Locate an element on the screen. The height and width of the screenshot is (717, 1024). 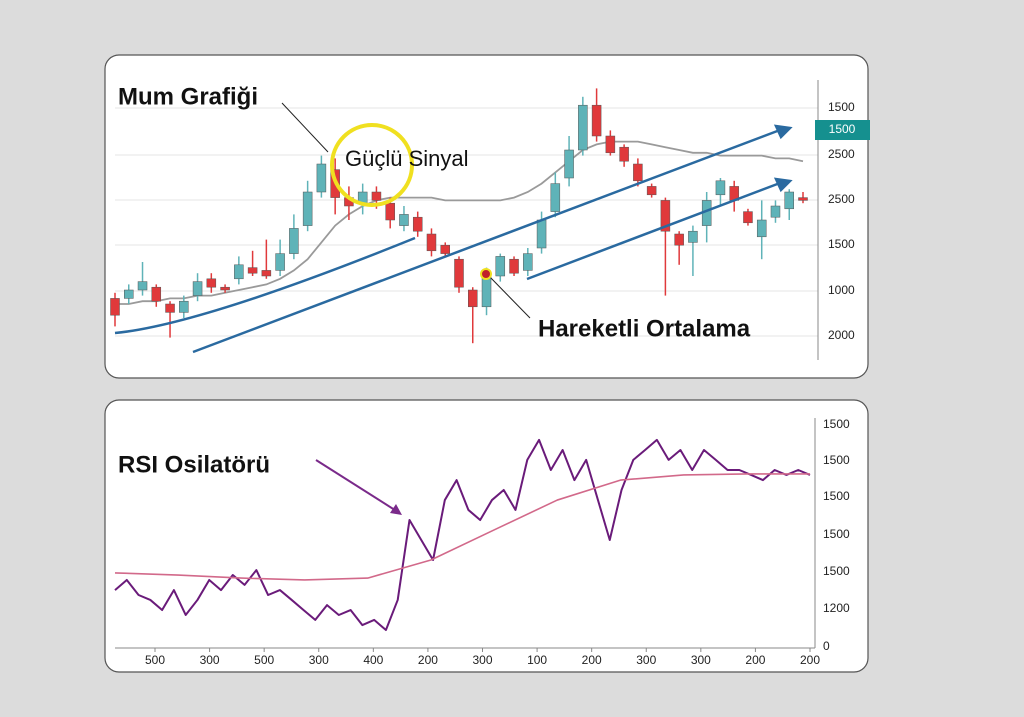
annotation: Hareketli Ortalama is located at coordinates (644, 328).